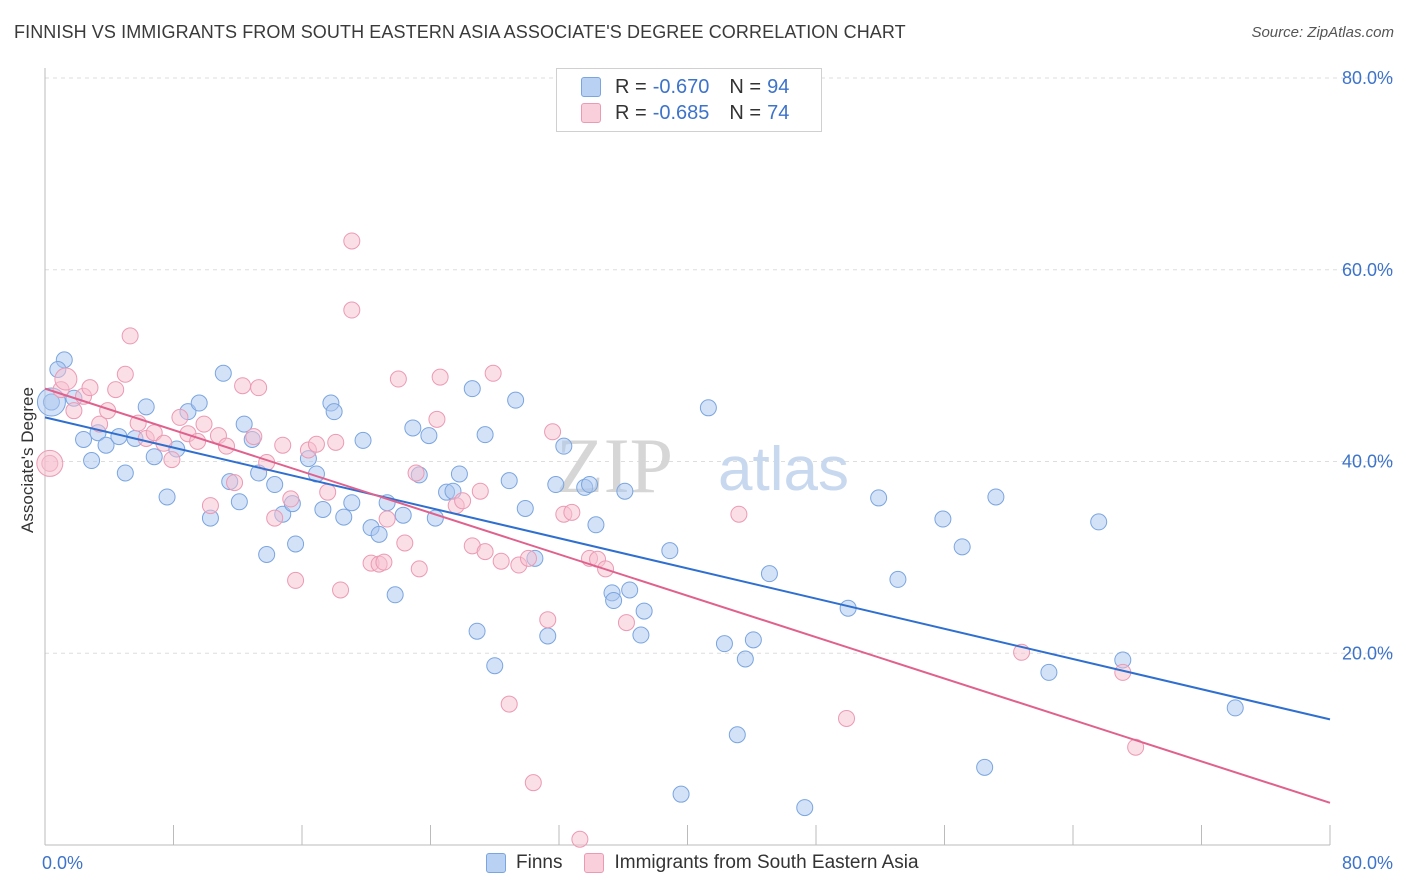  What do you see at coordinates (1322, 32) in the screenshot?
I see `source-label: Source: ZipAtlas.com` at bounding box center [1322, 32].